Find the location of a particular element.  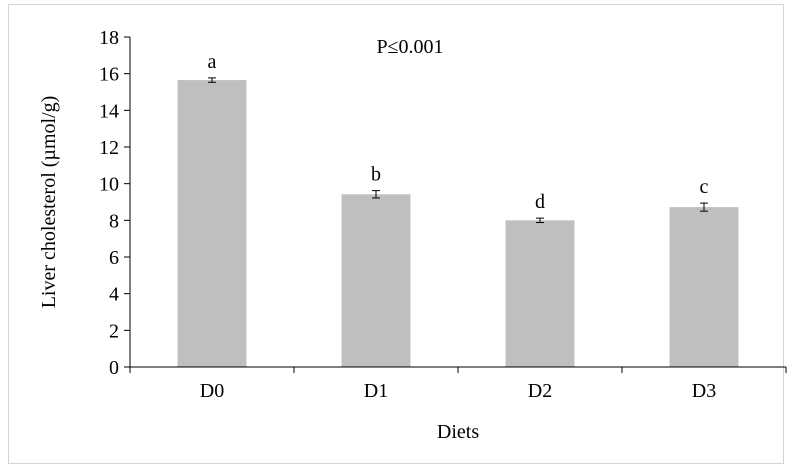

bar-d3 is located at coordinates (704, 287).